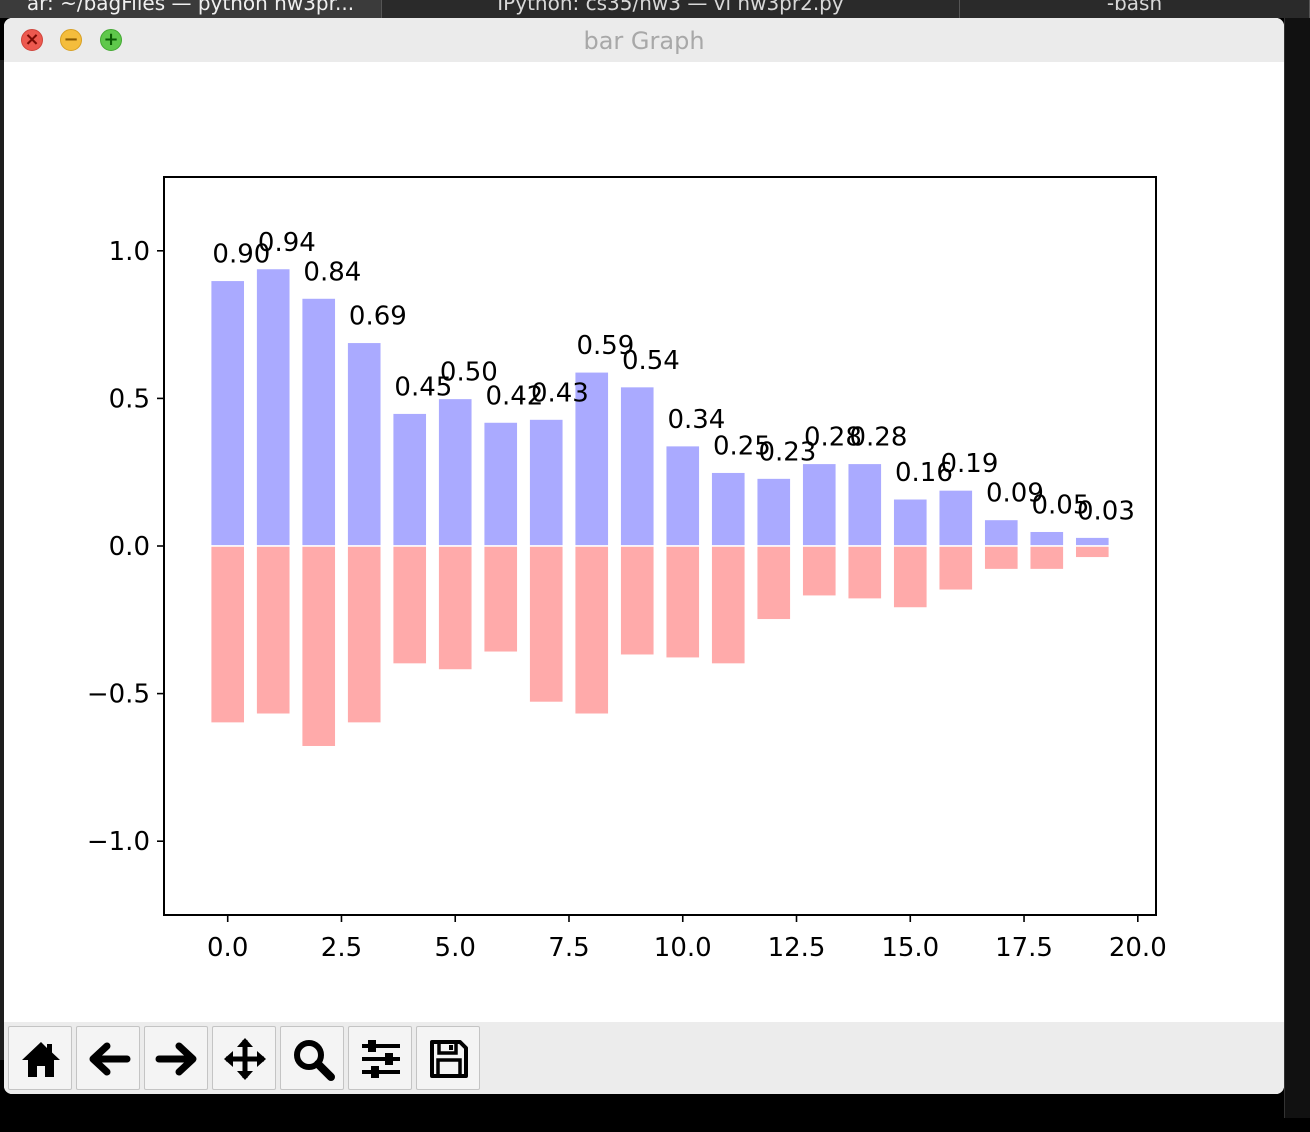 This screenshot has width=1310, height=1132. I want to click on x-tick-label: 10.0, so click(683, 948).